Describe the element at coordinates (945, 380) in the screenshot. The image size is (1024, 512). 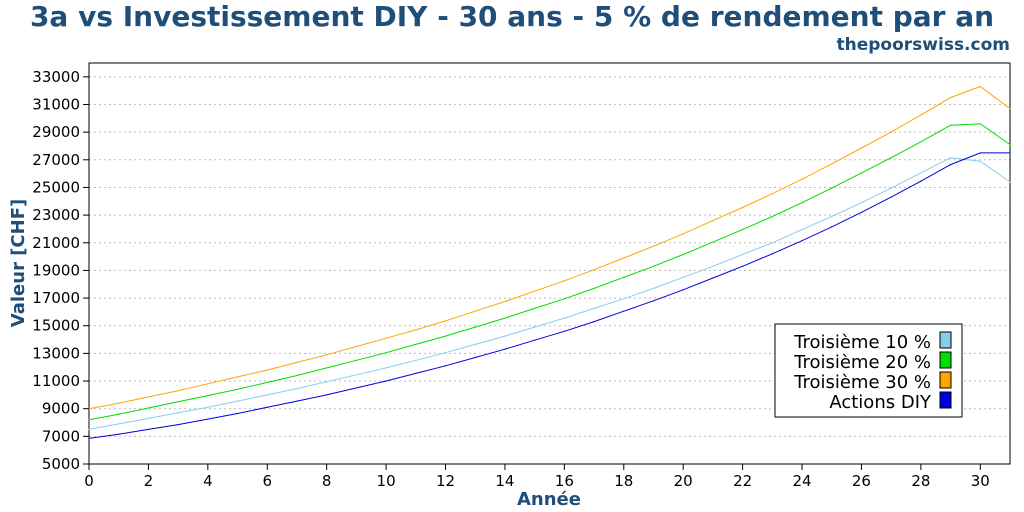
I see `legend-swatch` at that location.